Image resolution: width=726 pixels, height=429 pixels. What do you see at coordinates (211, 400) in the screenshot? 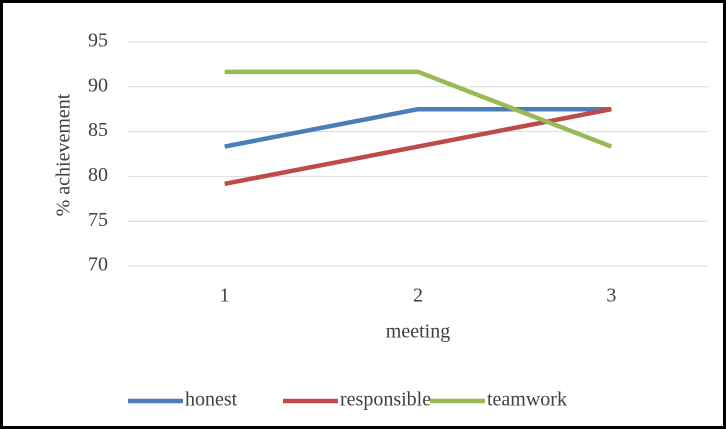
I see `legend-label: honest` at bounding box center [211, 400].